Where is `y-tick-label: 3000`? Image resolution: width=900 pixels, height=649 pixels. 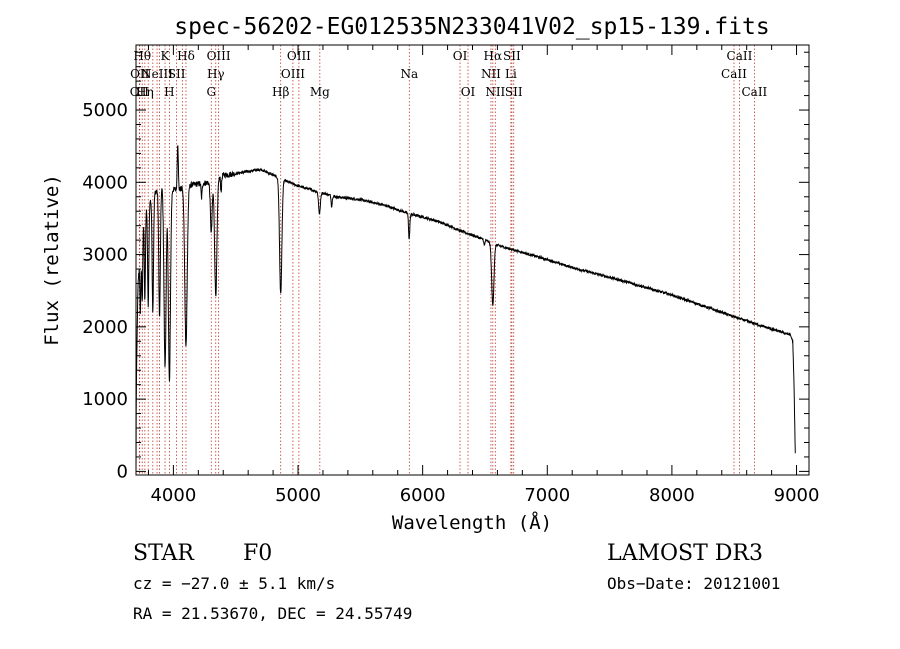
y-tick-label: 3000 is located at coordinates (105, 255).